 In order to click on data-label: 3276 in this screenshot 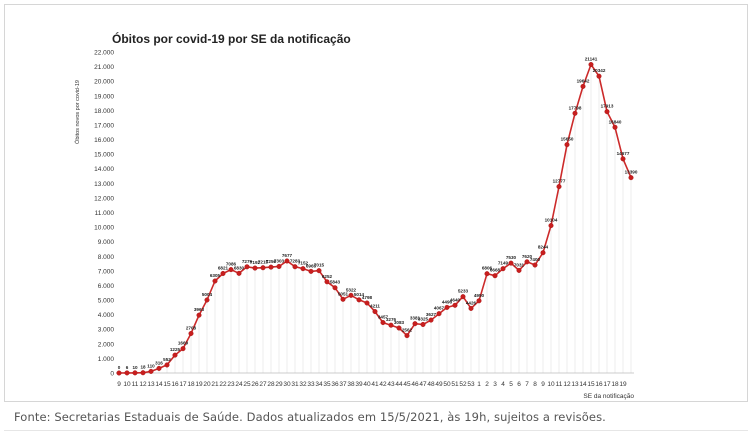, I will do `click(391, 319)`.